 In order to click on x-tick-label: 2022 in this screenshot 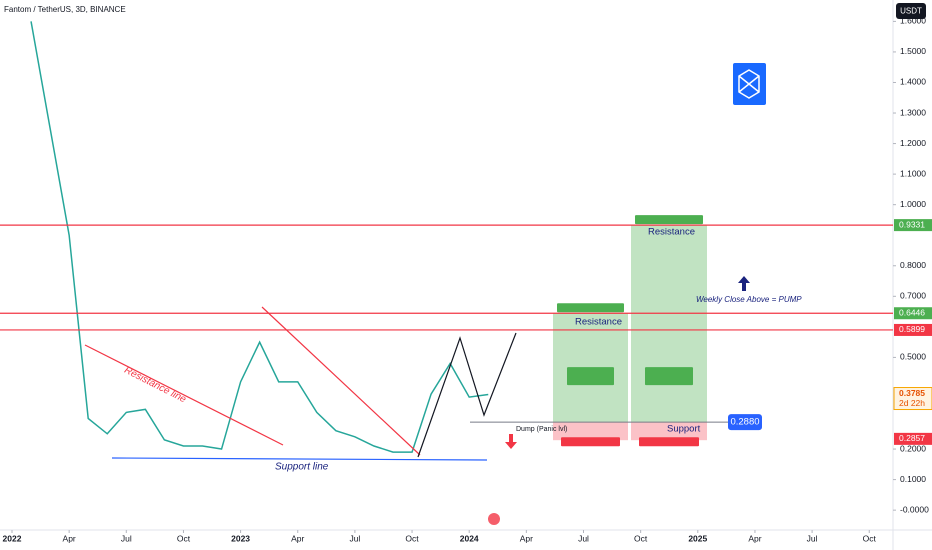, I will do `click(12, 538)`.